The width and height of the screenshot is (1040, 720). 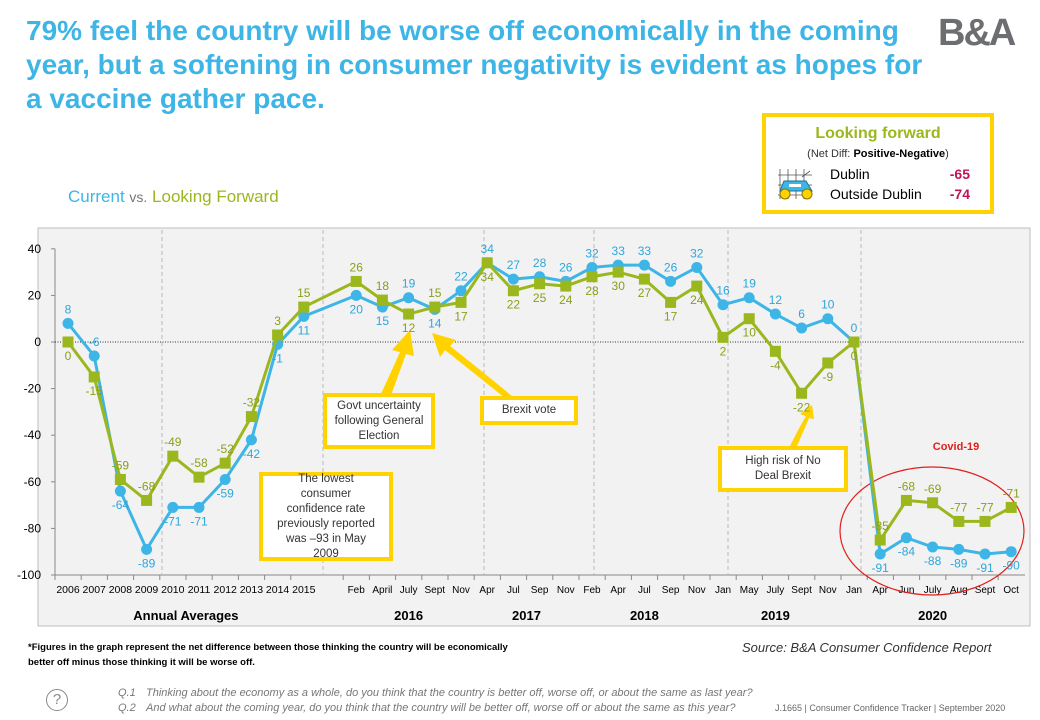 What do you see at coordinates (304, 330) in the screenshot?
I see `data-label-current: 11` at bounding box center [304, 330].